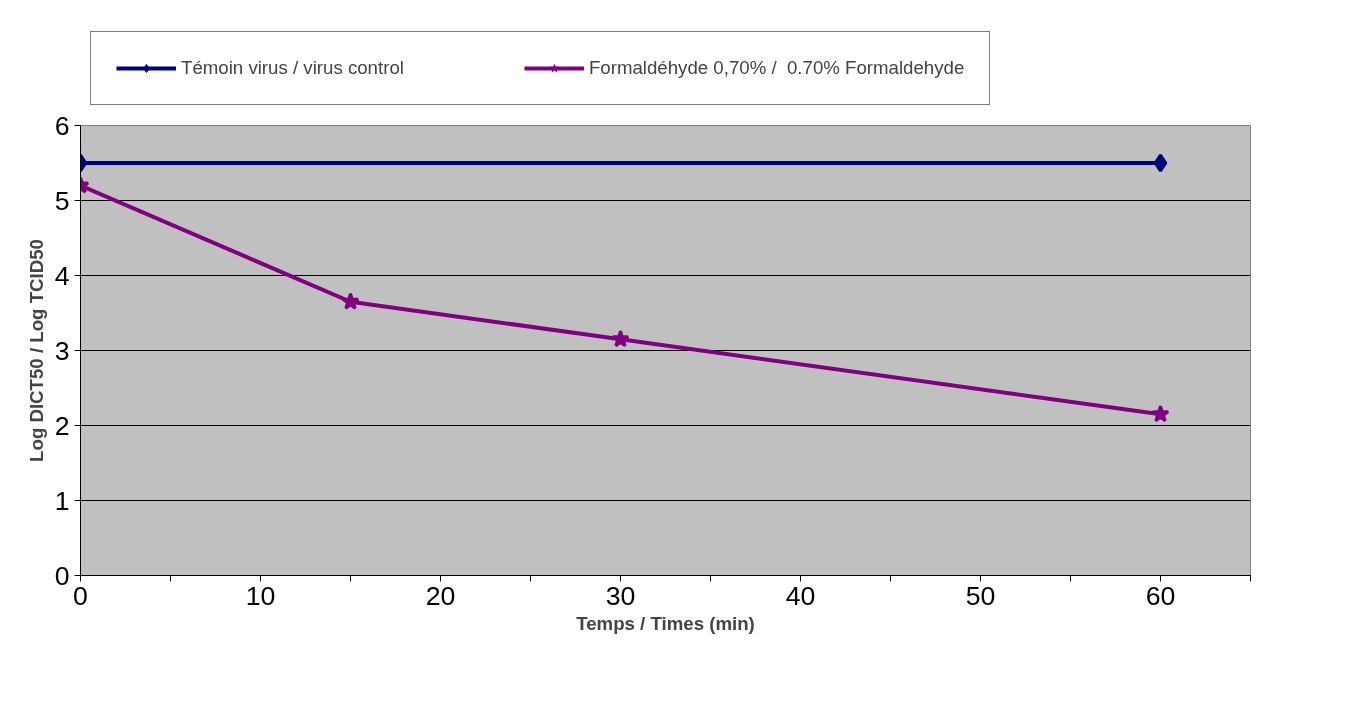  Describe the element at coordinates (62, 200) in the screenshot. I see `y-tick-label: 5` at that location.